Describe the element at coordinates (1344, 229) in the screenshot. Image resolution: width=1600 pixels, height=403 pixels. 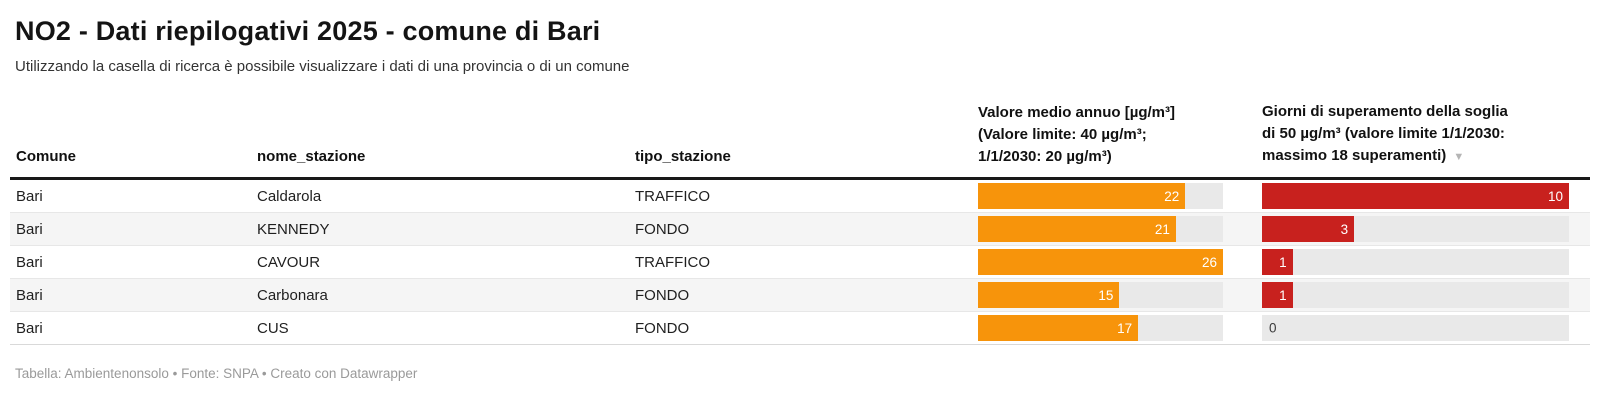
I see `giorni-bar-value: 3` at that location.